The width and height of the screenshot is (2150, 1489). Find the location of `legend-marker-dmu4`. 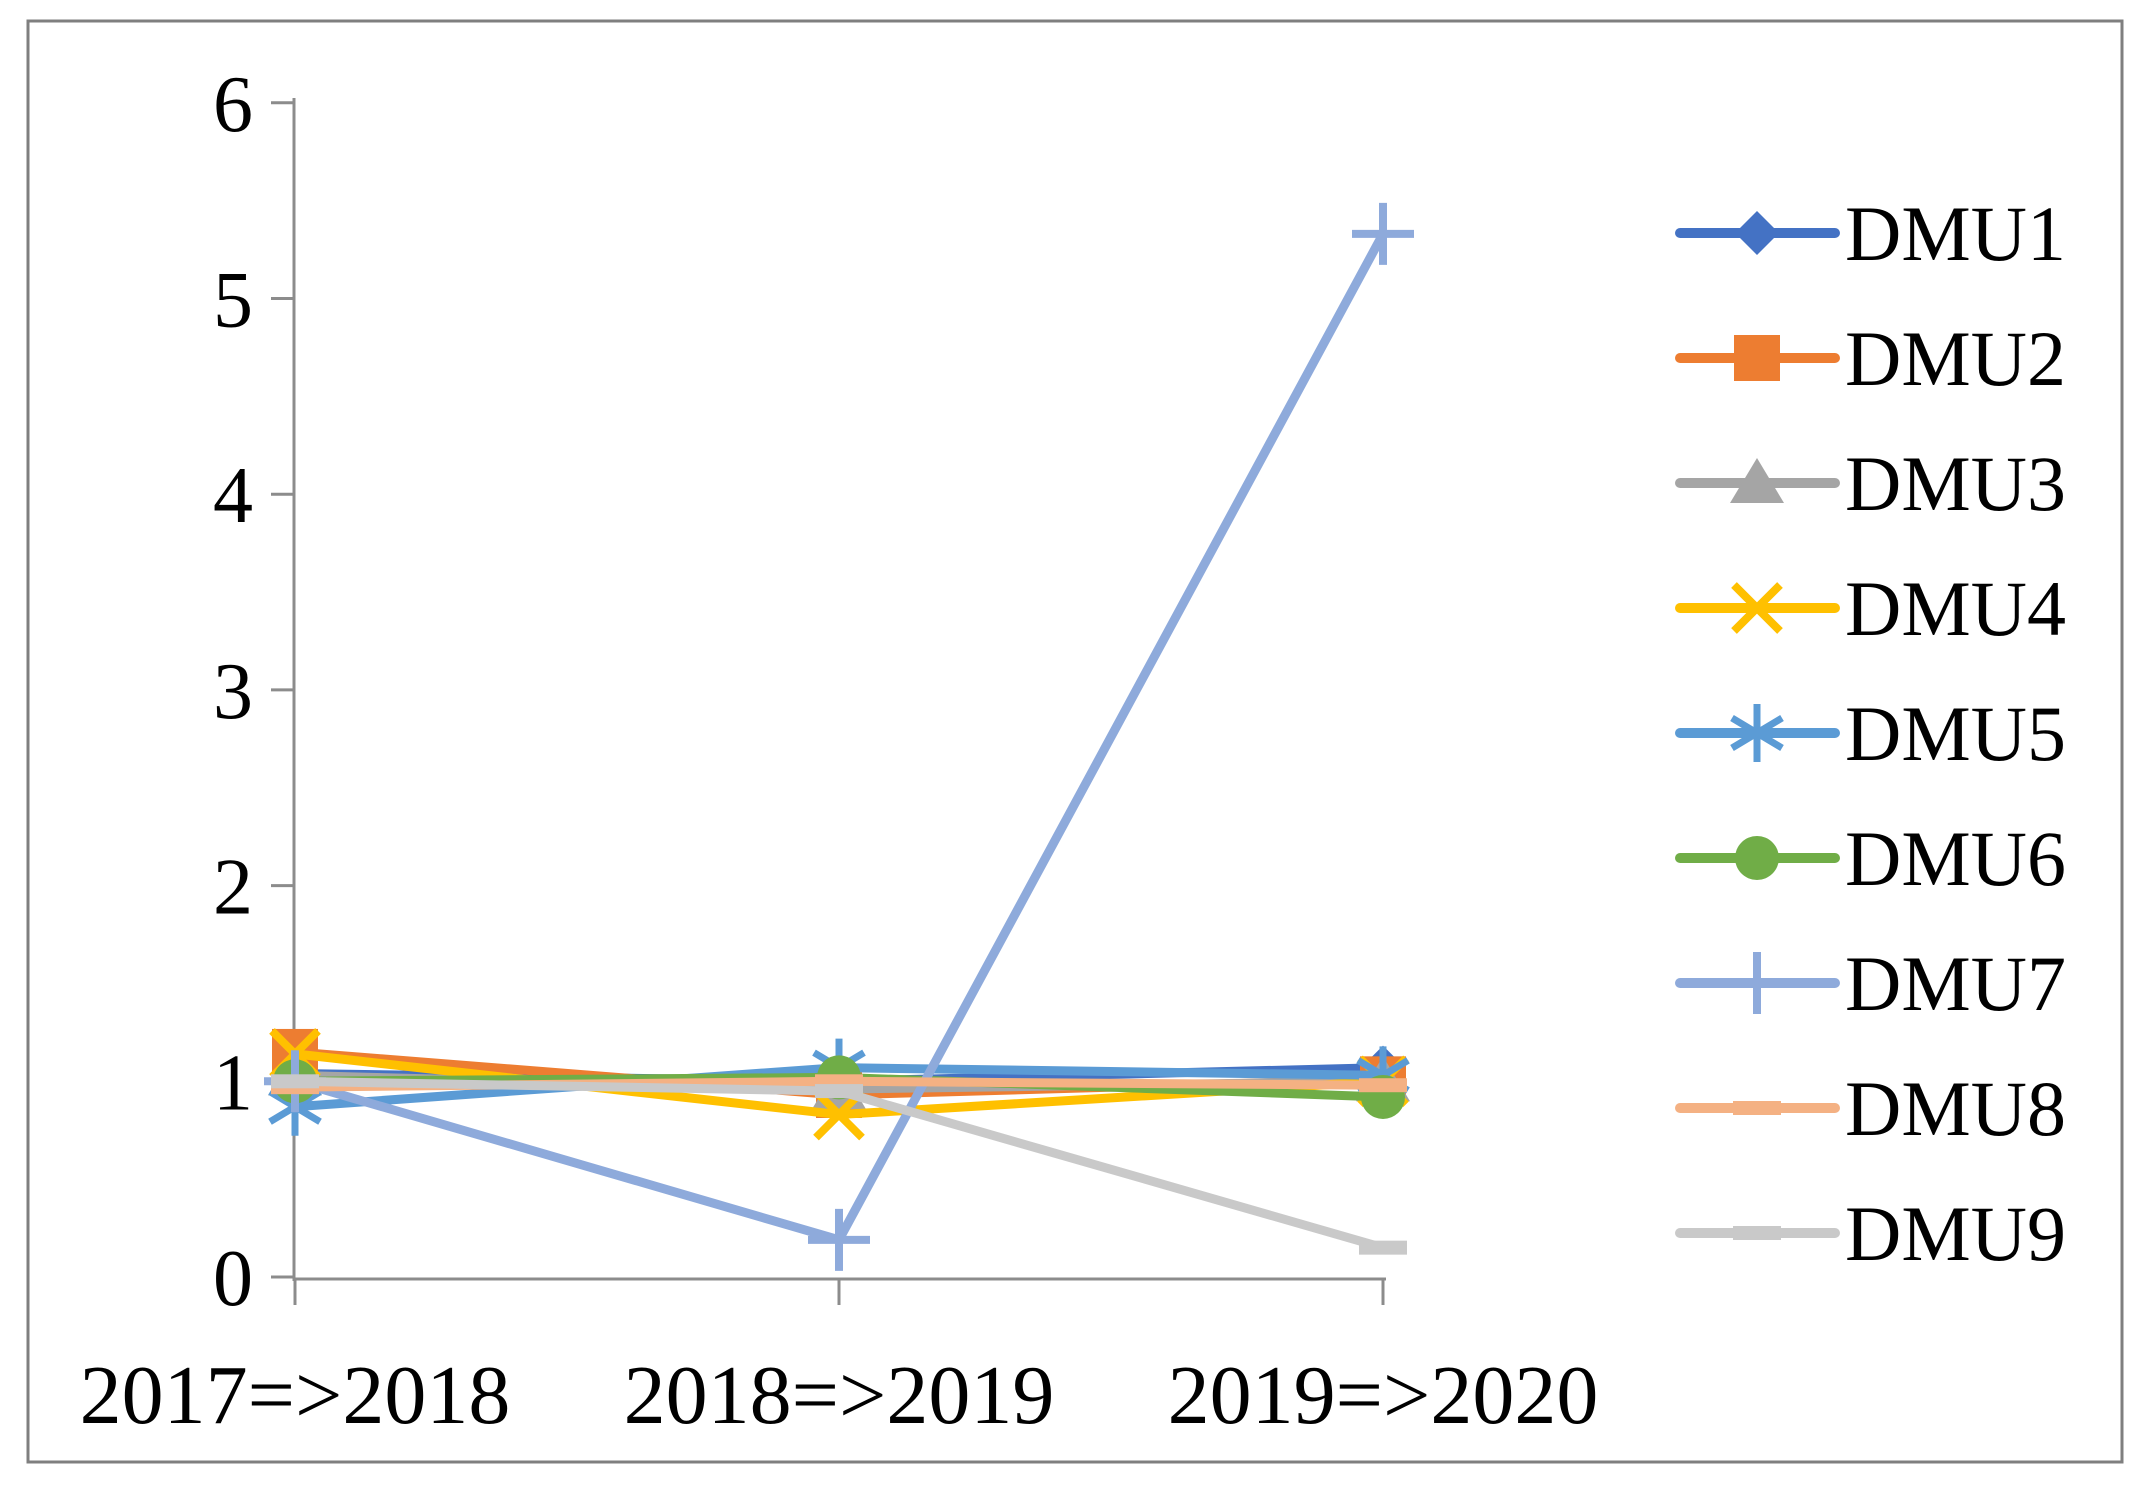

legend-marker-dmu4 is located at coordinates (1757, 608).